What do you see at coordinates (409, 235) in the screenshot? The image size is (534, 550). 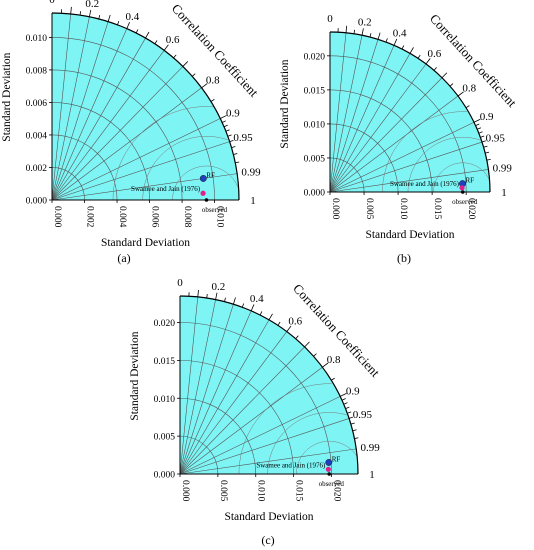 I see `x-axis-title: Standard Deviation` at bounding box center [409, 235].